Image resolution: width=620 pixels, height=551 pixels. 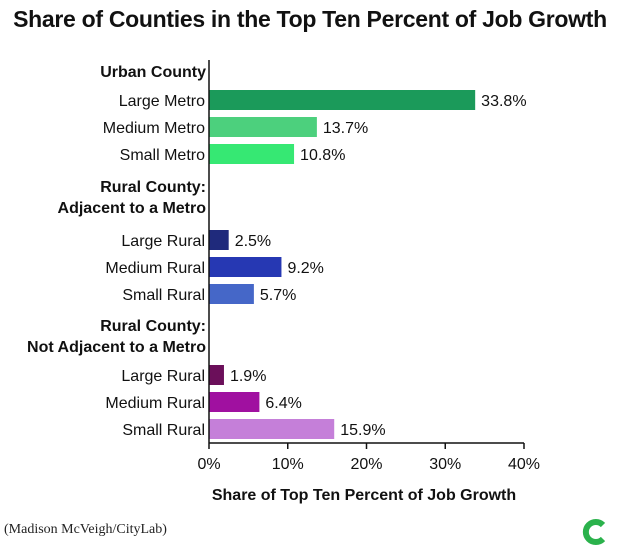 What do you see at coordinates (288, 464) in the screenshot?
I see `x-tick-label: 10%` at bounding box center [288, 464].